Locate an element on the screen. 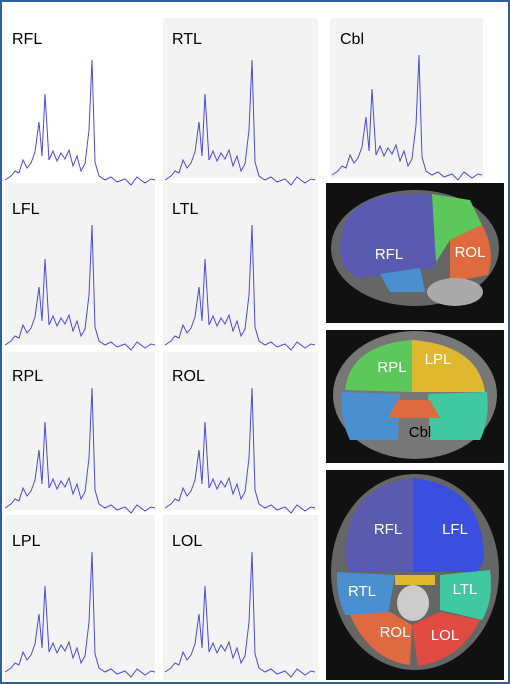 This screenshot has height=684, width=510. brain-axial: RFL LFL RTL LTL ROL LOL is located at coordinates (415, 575).